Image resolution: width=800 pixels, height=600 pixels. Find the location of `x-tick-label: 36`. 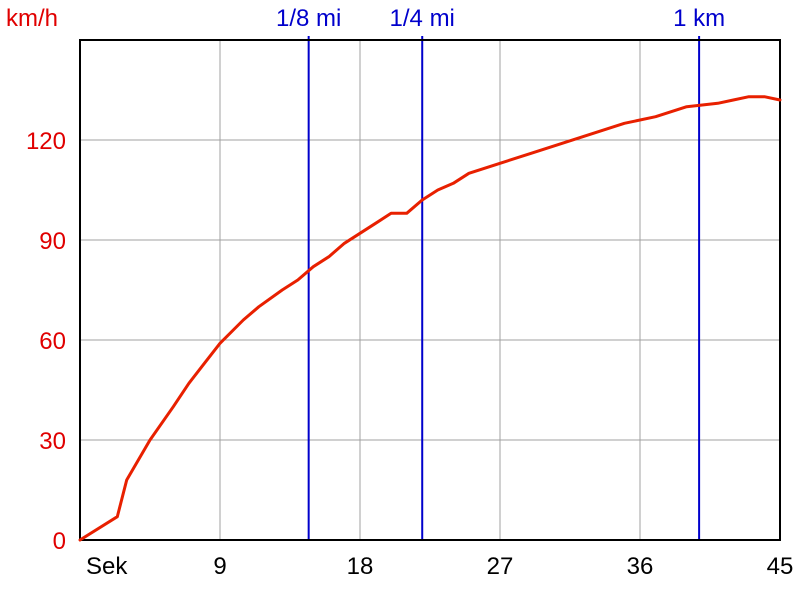

x-tick-label: 36 is located at coordinates (640, 566).